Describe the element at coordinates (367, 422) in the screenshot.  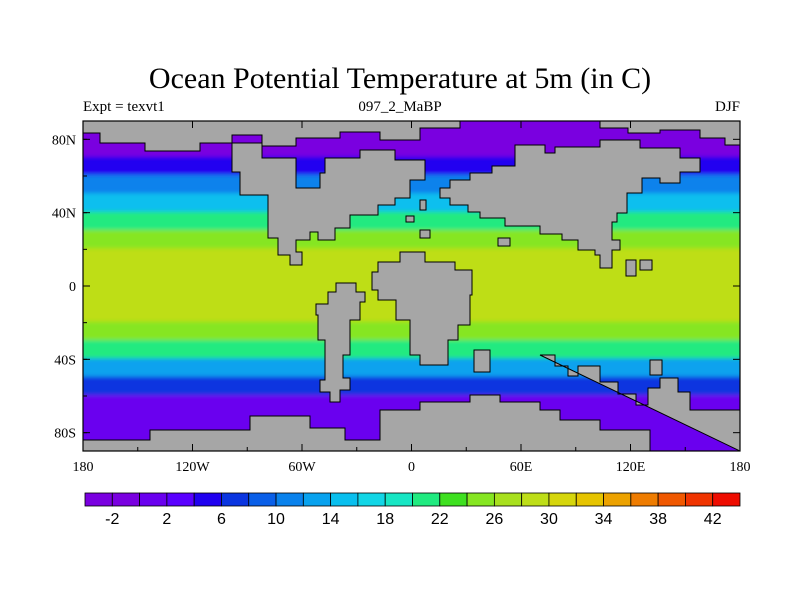
I see `land-antarctica-west` at that location.